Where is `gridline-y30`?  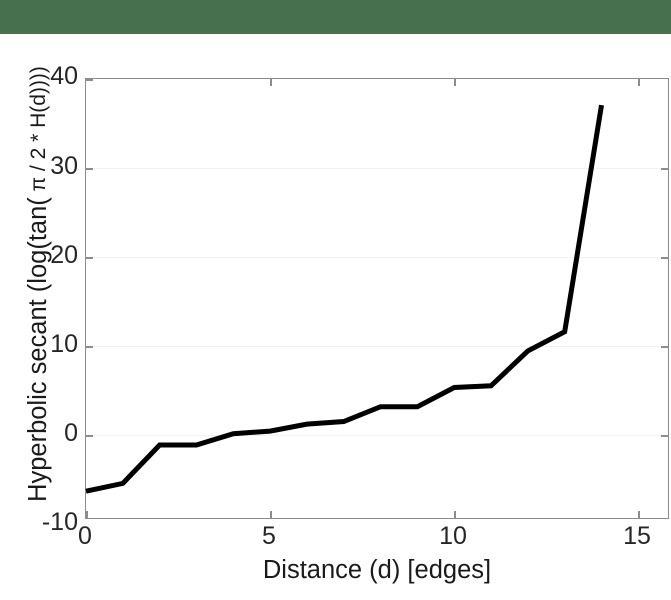
gridline-y30 is located at coordinates (377, 168).